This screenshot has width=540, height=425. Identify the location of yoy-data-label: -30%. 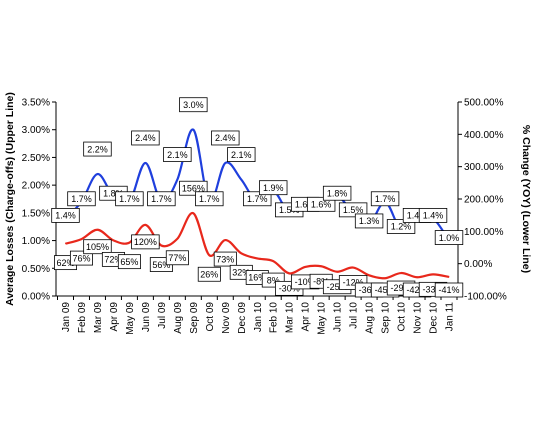
(289, 289).